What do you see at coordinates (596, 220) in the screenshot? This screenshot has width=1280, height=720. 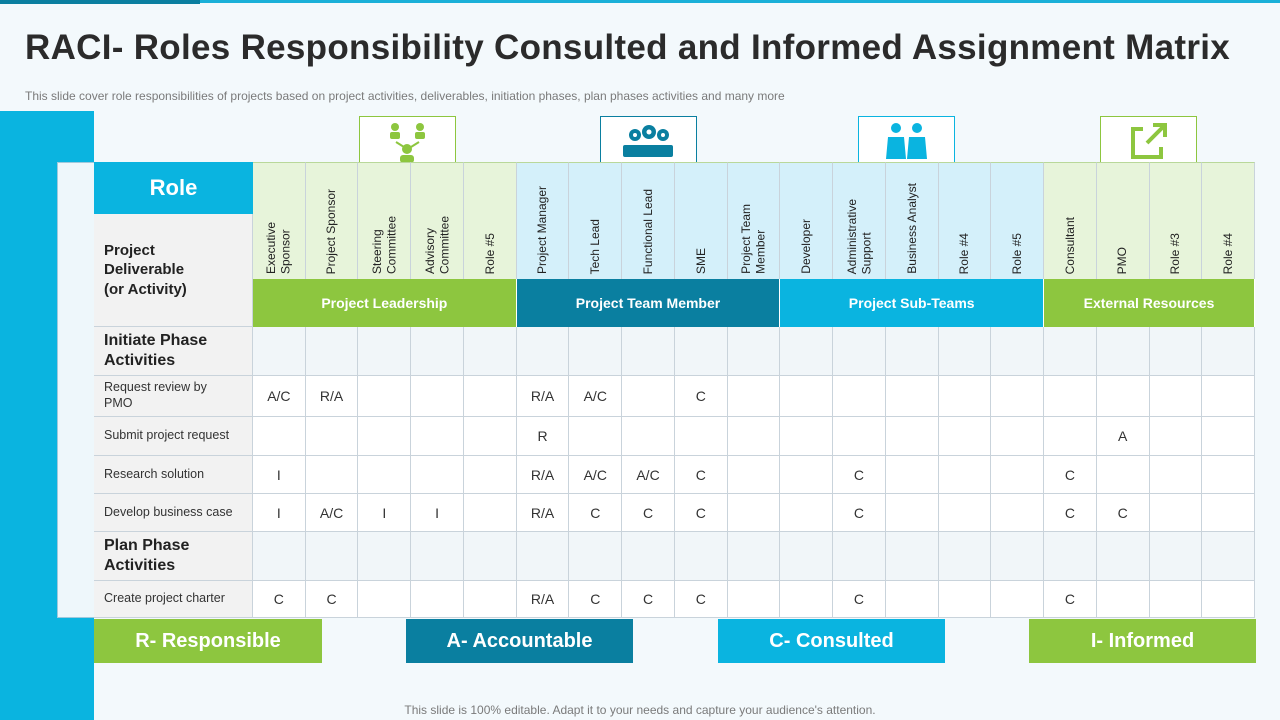 I see `role-column-header: Tech Lead` at bounding box center [596, 220].